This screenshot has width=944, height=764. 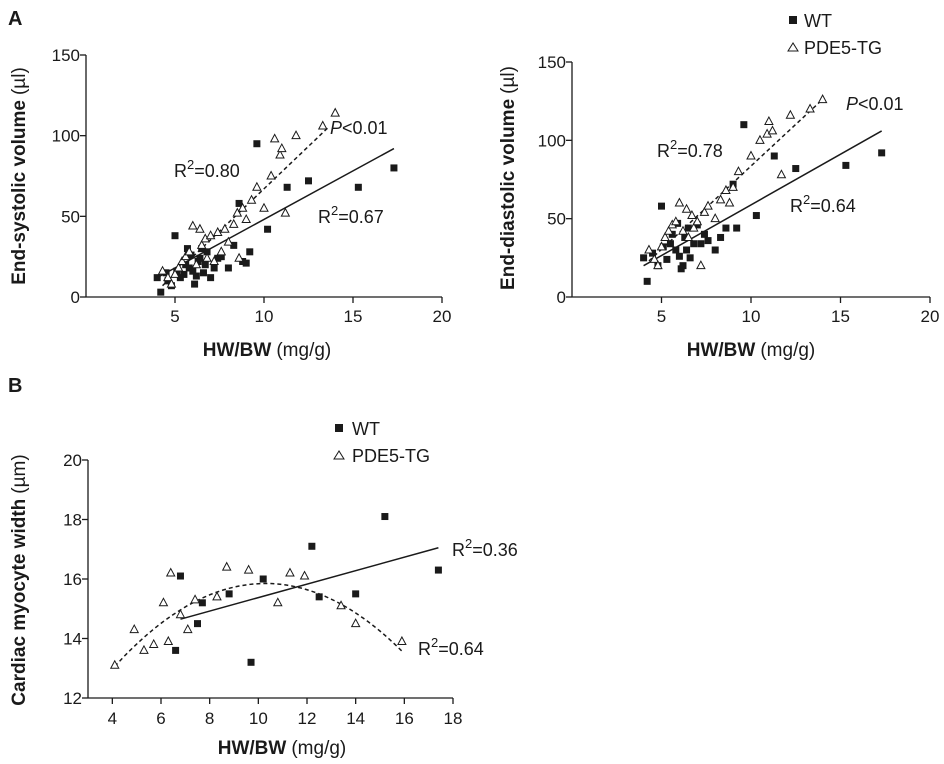 I want to click on esv-p-value-rest: <0.01, so click(x=365, y=128).